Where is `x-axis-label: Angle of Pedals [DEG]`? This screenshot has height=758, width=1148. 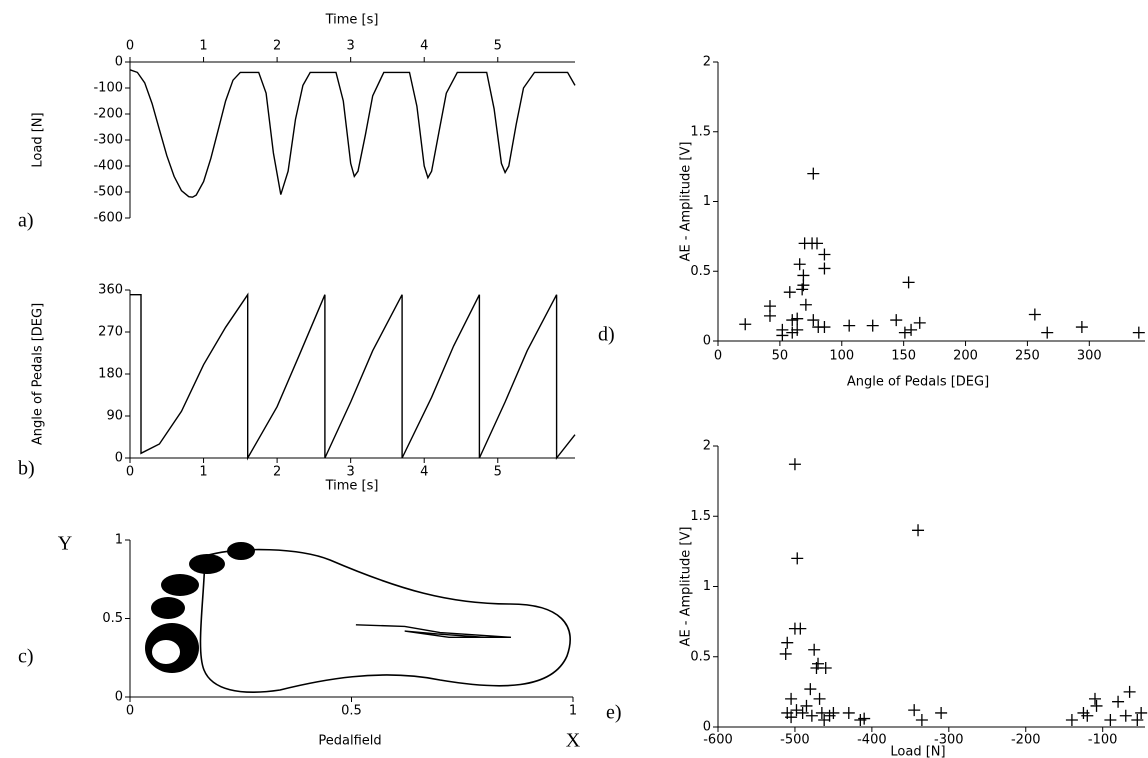 x-axis-label: Angle of Pedals [DEG] is located at coordinates (918, 382).